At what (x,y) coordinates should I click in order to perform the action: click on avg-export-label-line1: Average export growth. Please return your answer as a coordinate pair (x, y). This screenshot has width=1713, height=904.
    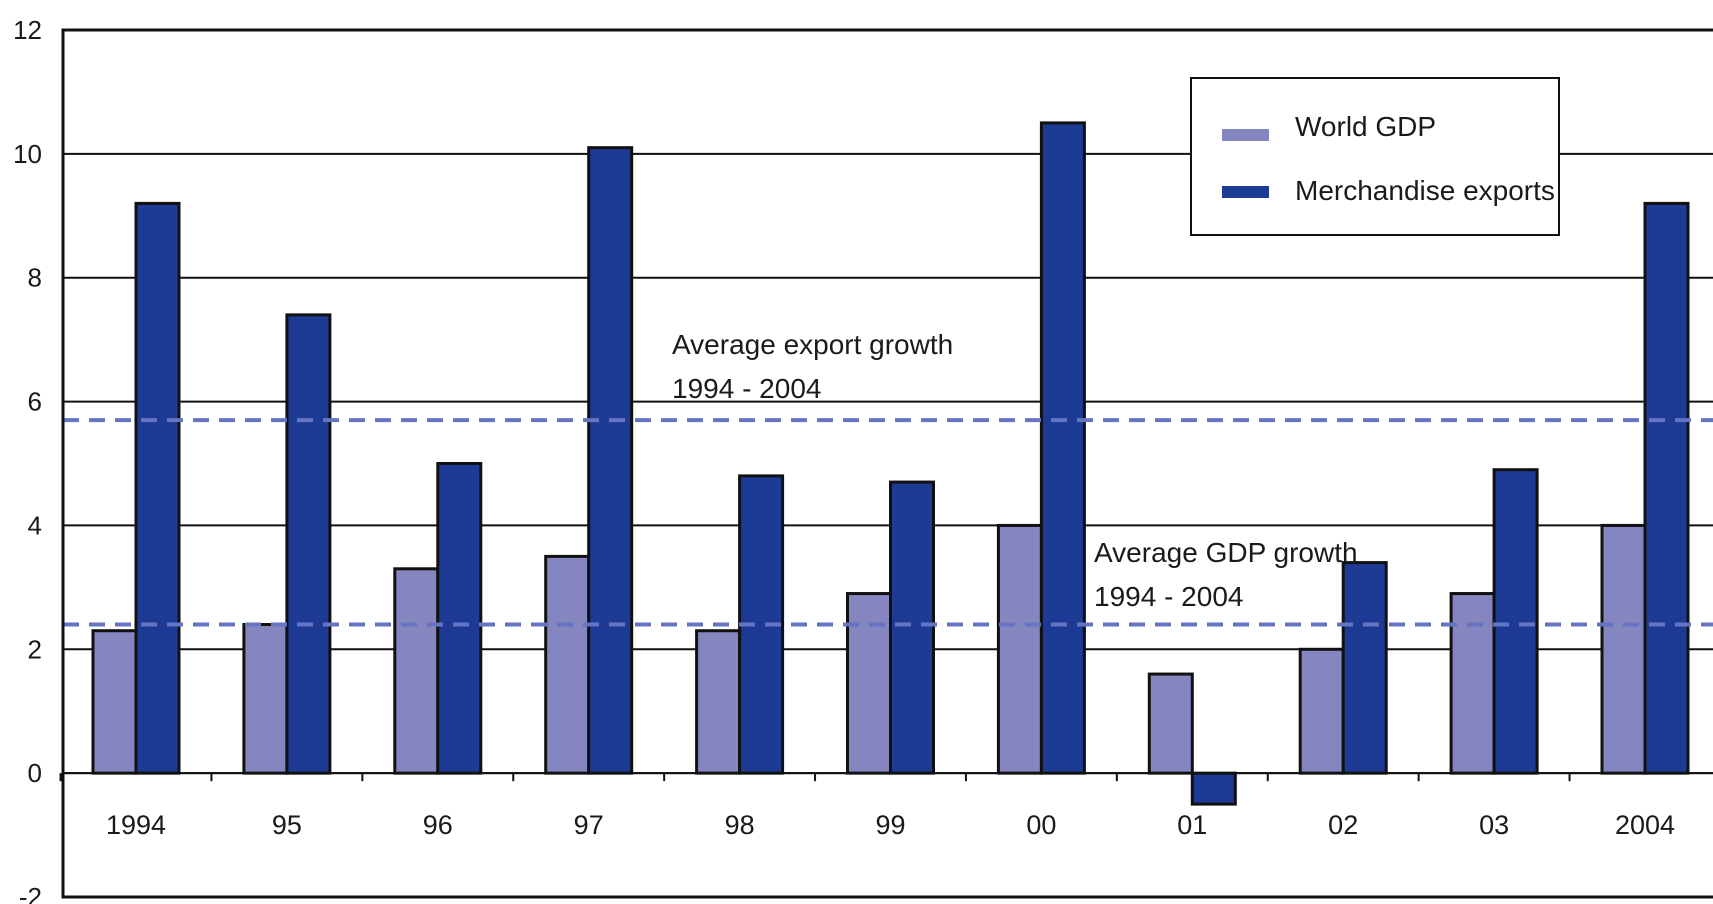
    Looking at the image, I should click on (812, 344).